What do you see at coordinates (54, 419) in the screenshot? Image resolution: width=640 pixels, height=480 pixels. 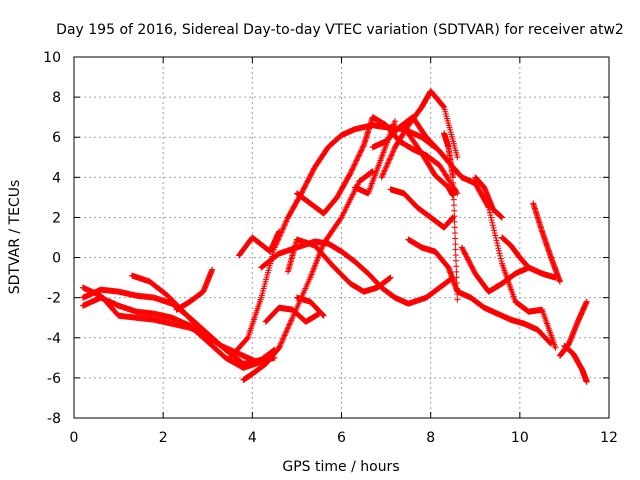 I see `y-tick-label: -8` at bounding box center [54, 419].